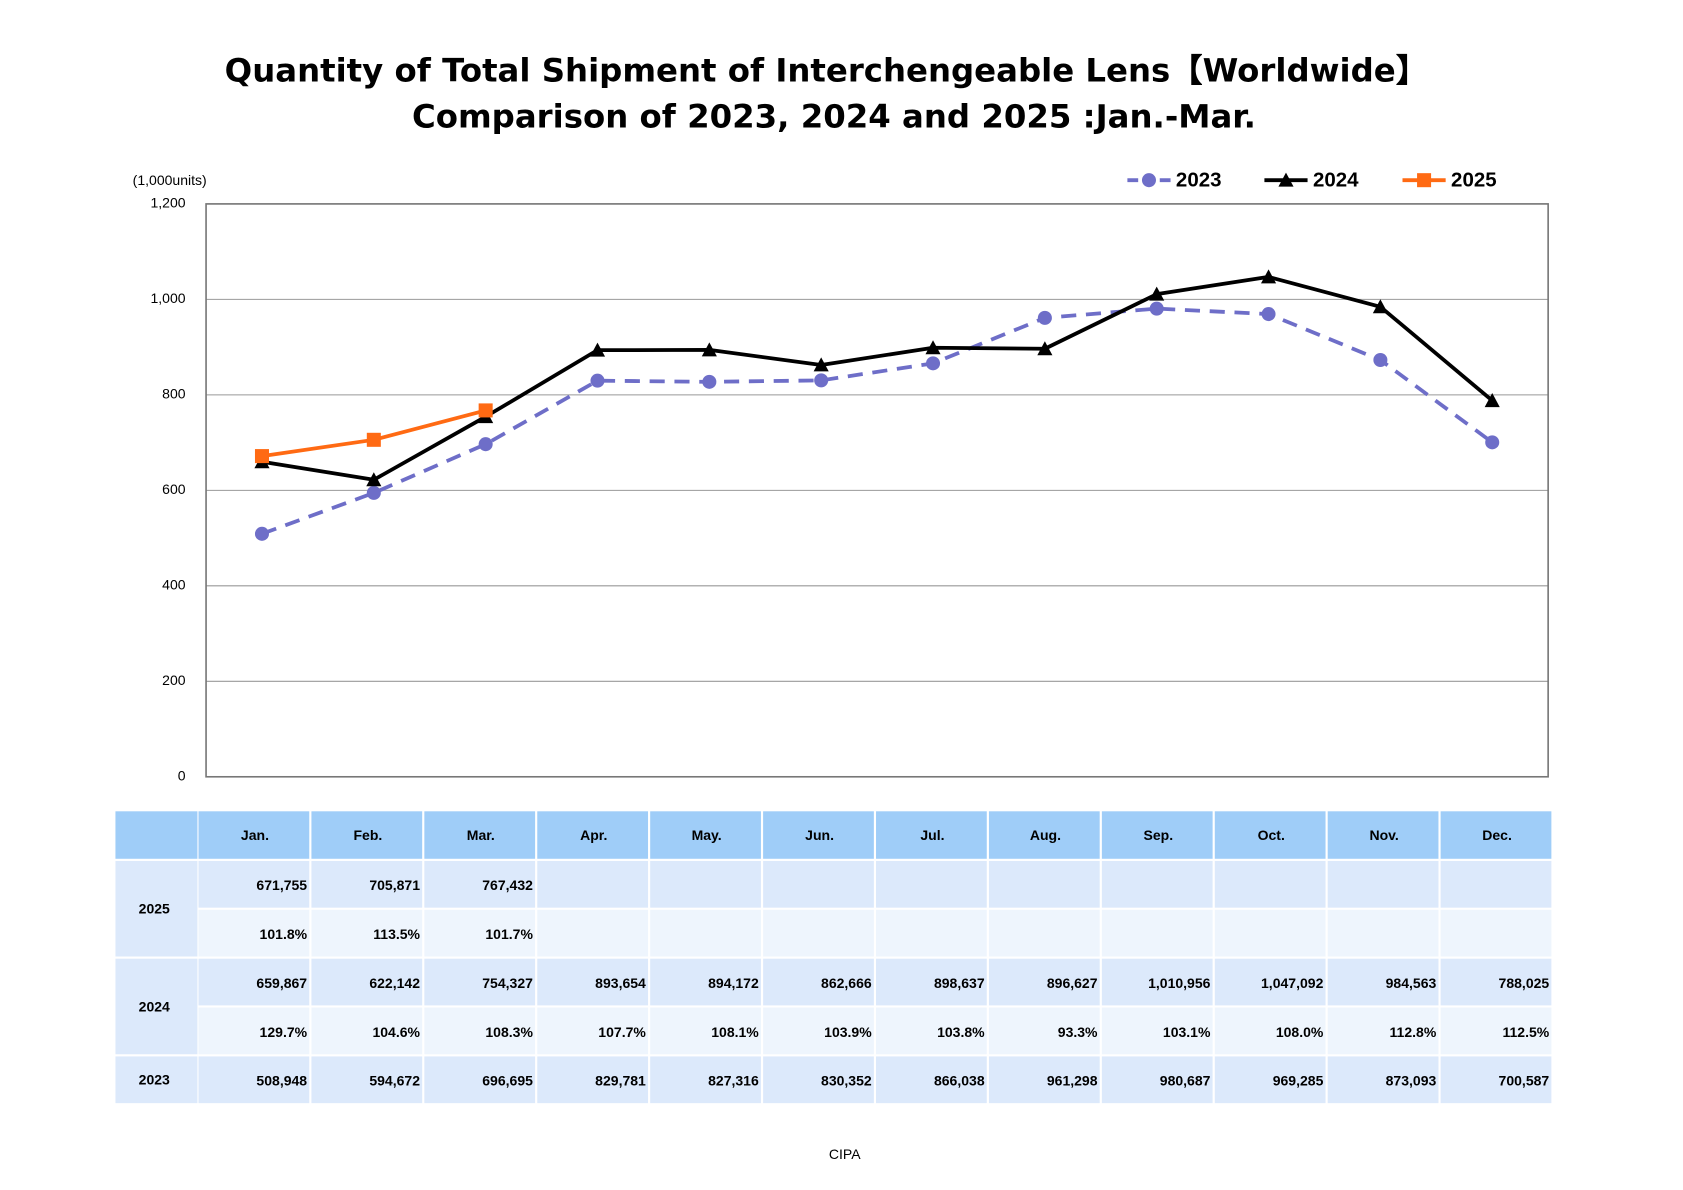 Image resolution: width=1683 pixels, height=1190 pixels. I want to click on table-value: 107.7%, so click(622, 1032).